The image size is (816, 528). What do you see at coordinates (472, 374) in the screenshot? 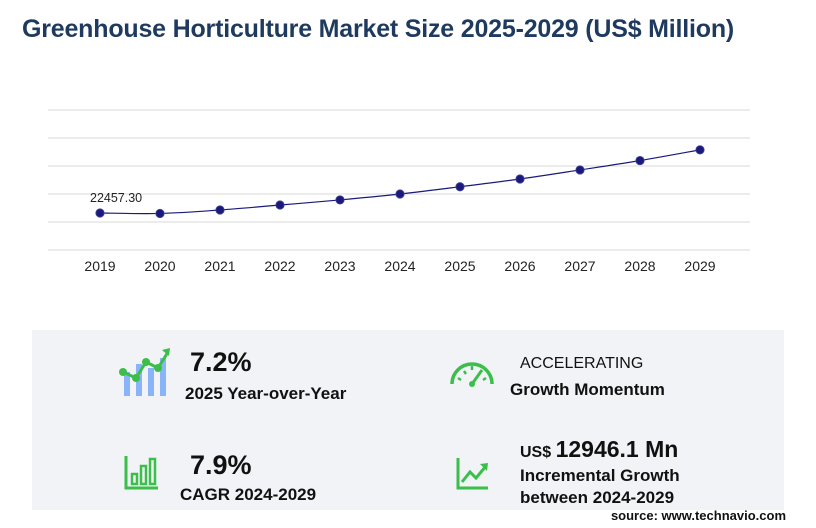
I see `speedometer-icon` at bounding box center [472, 374].